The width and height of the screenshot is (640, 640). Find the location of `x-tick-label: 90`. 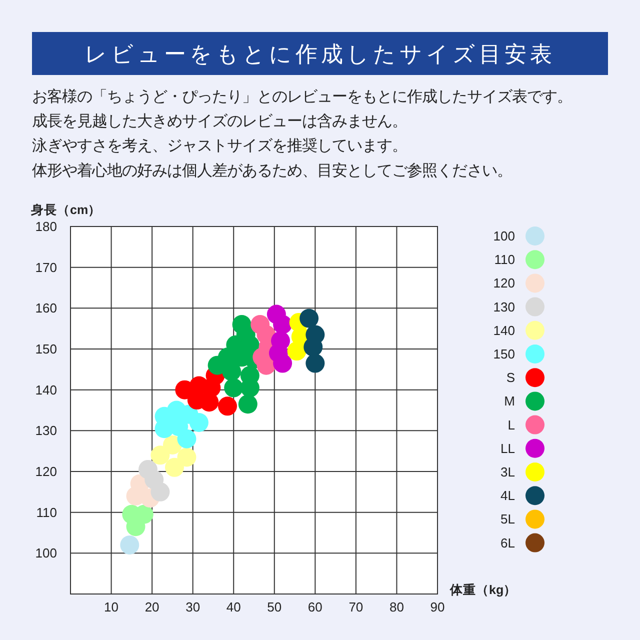

x-tick-label: 90 is located at coordinates (437, 607).